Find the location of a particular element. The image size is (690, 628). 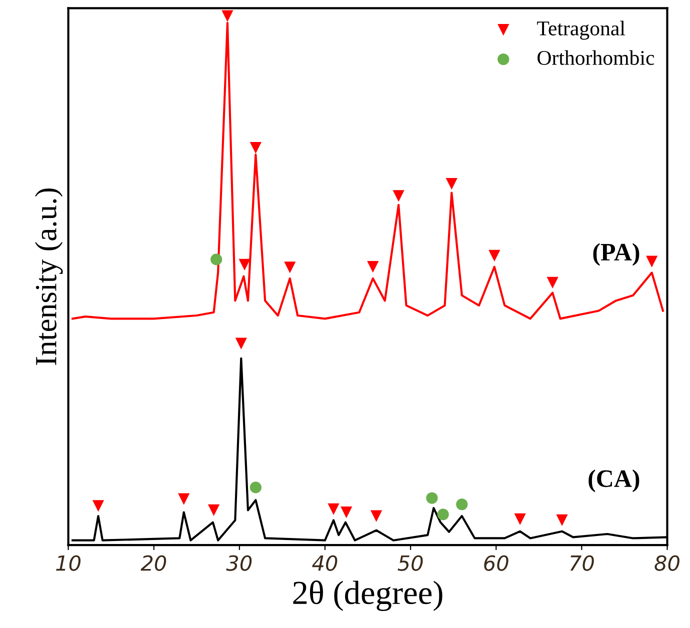

annotation: (PA) is located at coordinates (616, 254).